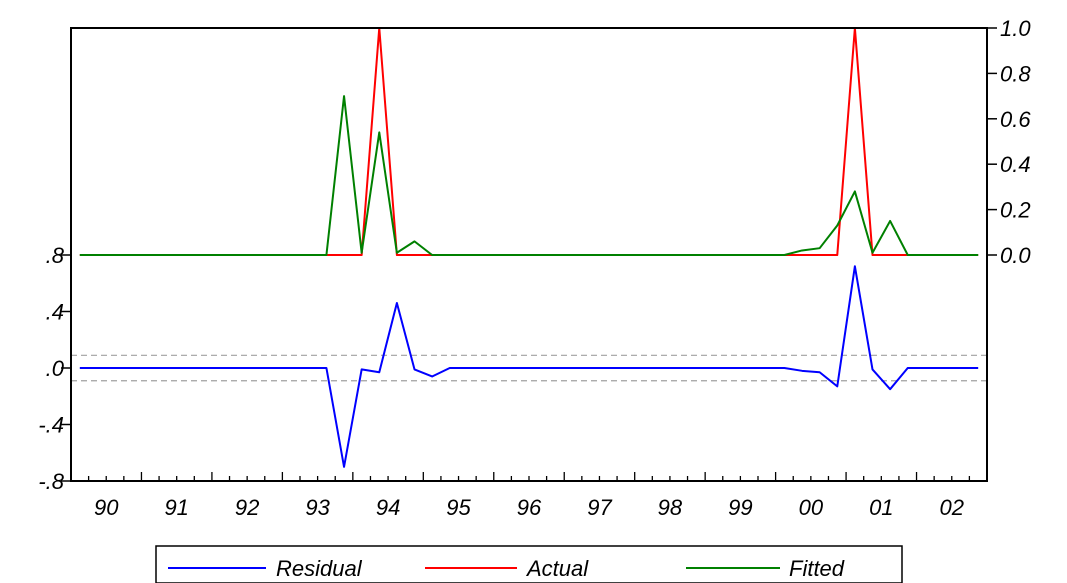 The height and width of the screenshot is (583, 1067). Describe the element at coordinates (317, 507) in the screenshot. I see `x-axis-tick-label: 93` at that location.